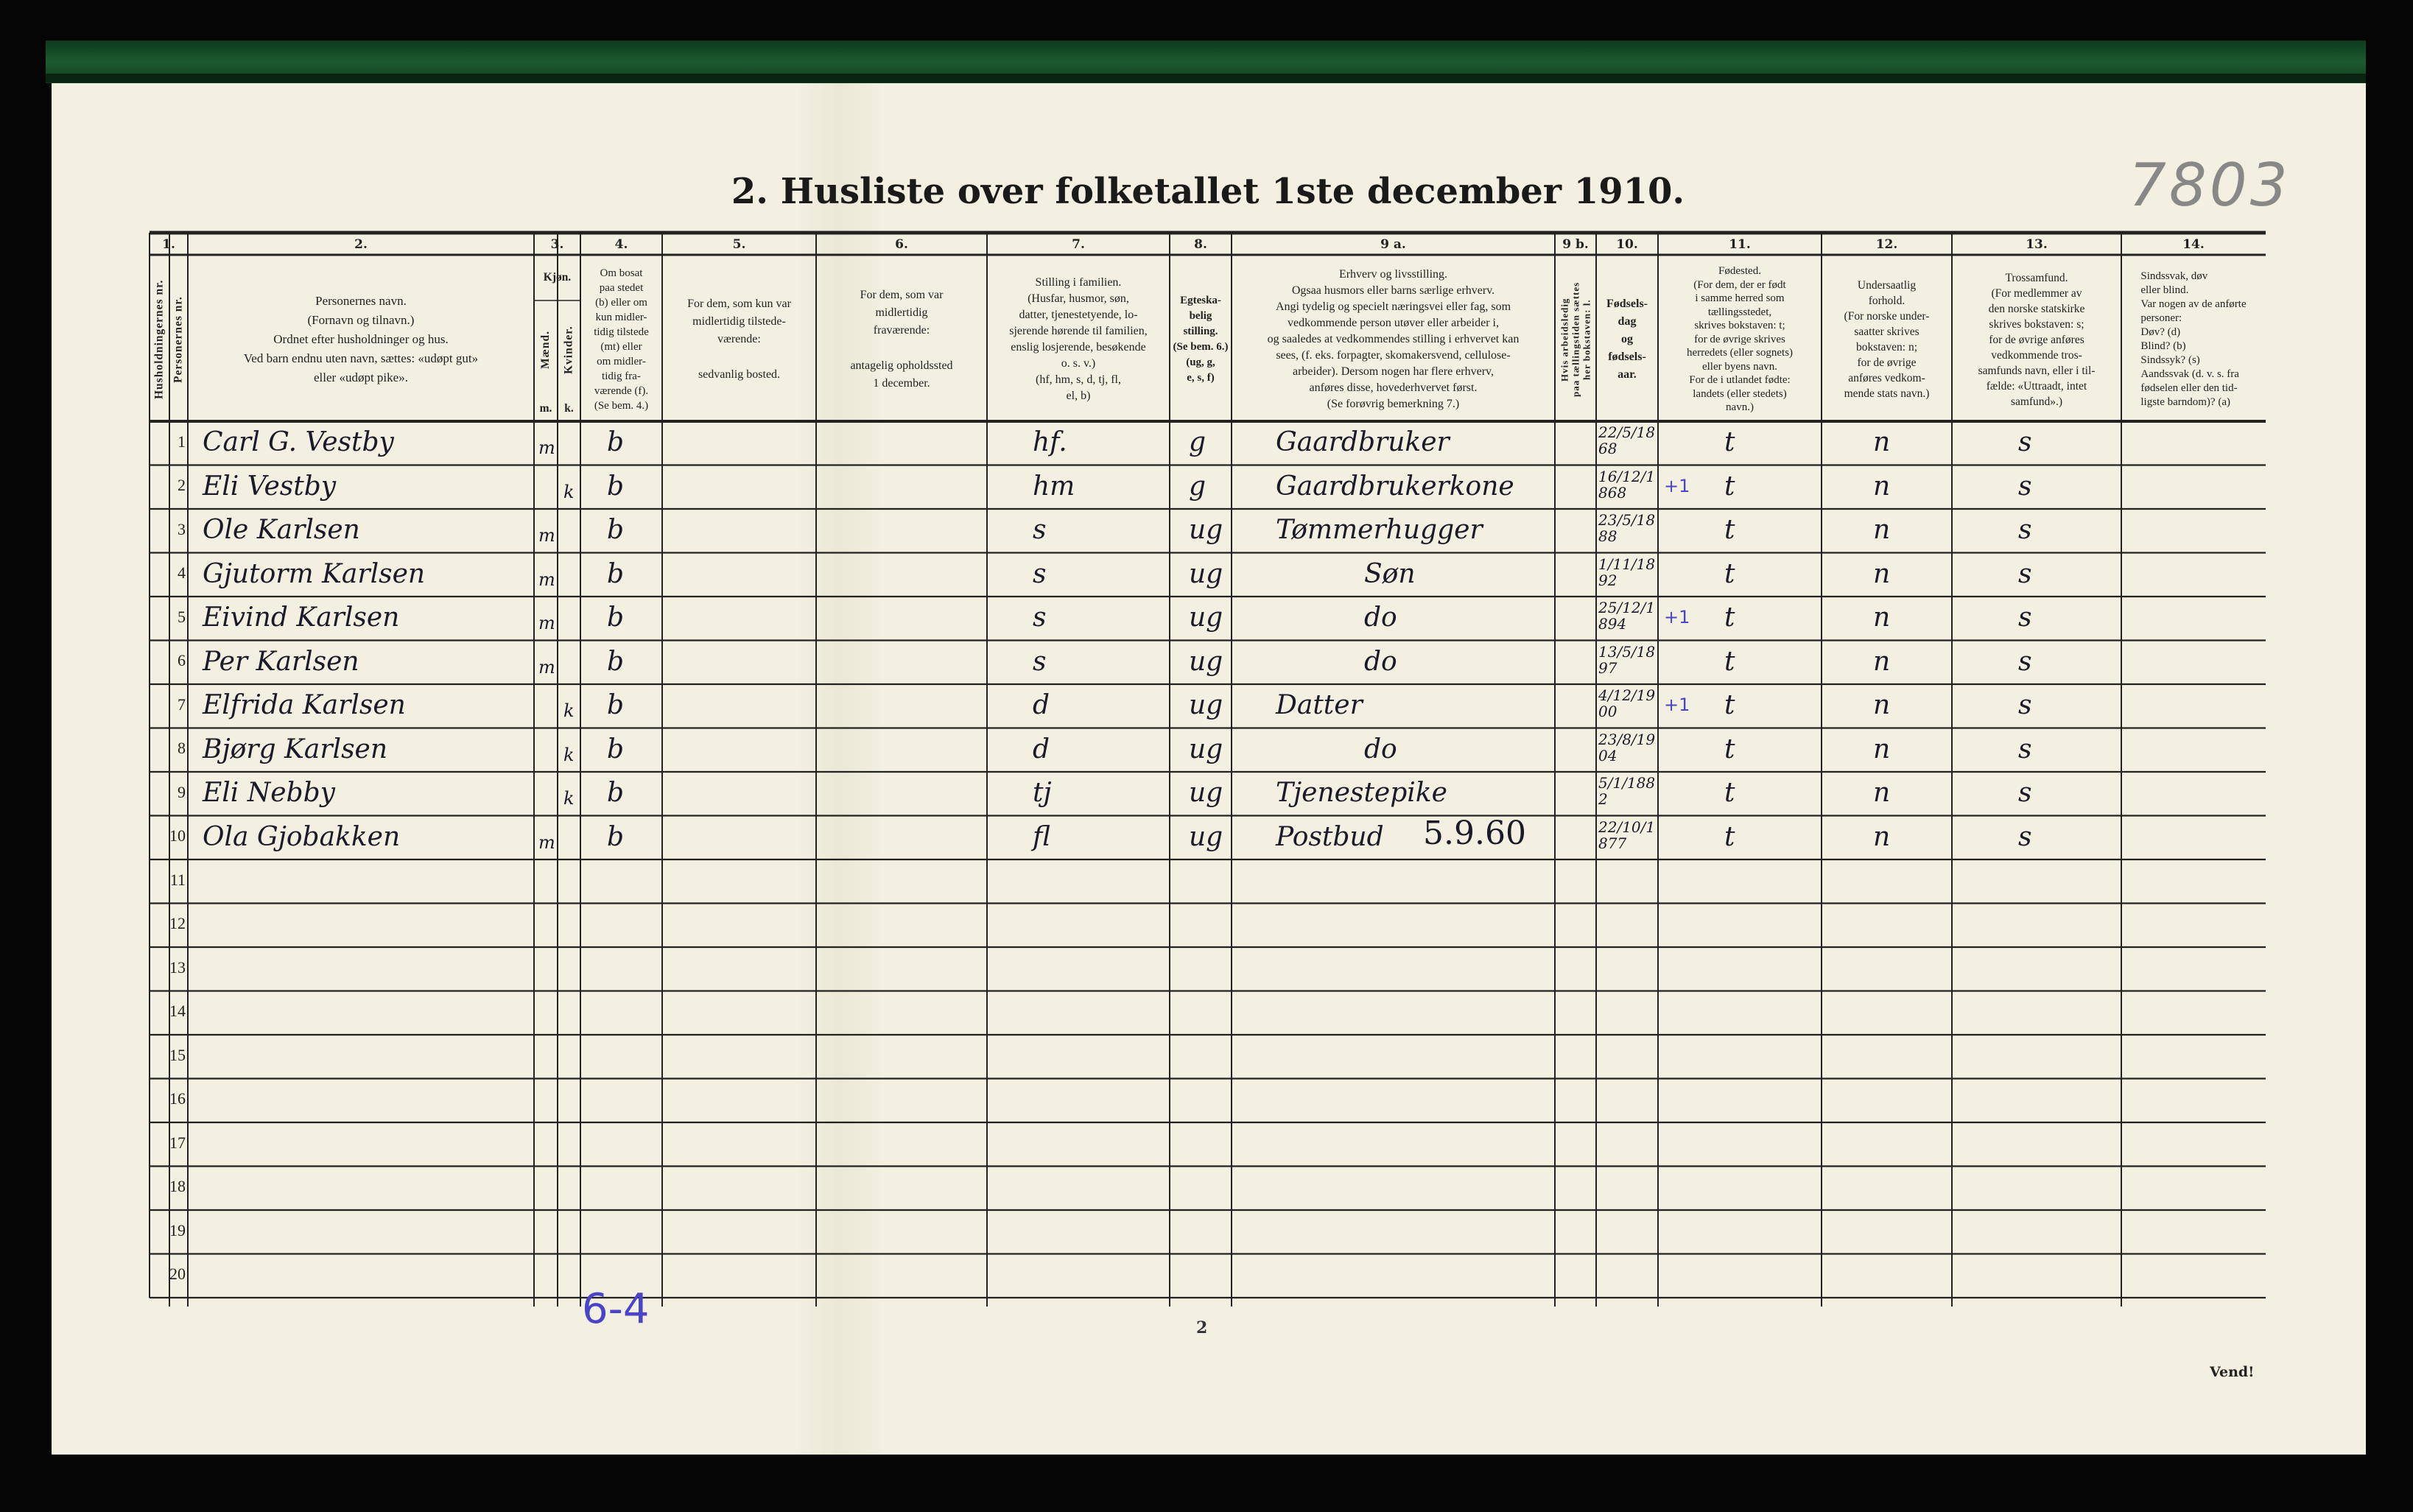 The width and height of the screenshot is (2413, 1512). What do you see at coordinates (1395, 486) in the screenshot?
I see `occupation: Gaardbrukerkone` at bounding box center [1395, 486].